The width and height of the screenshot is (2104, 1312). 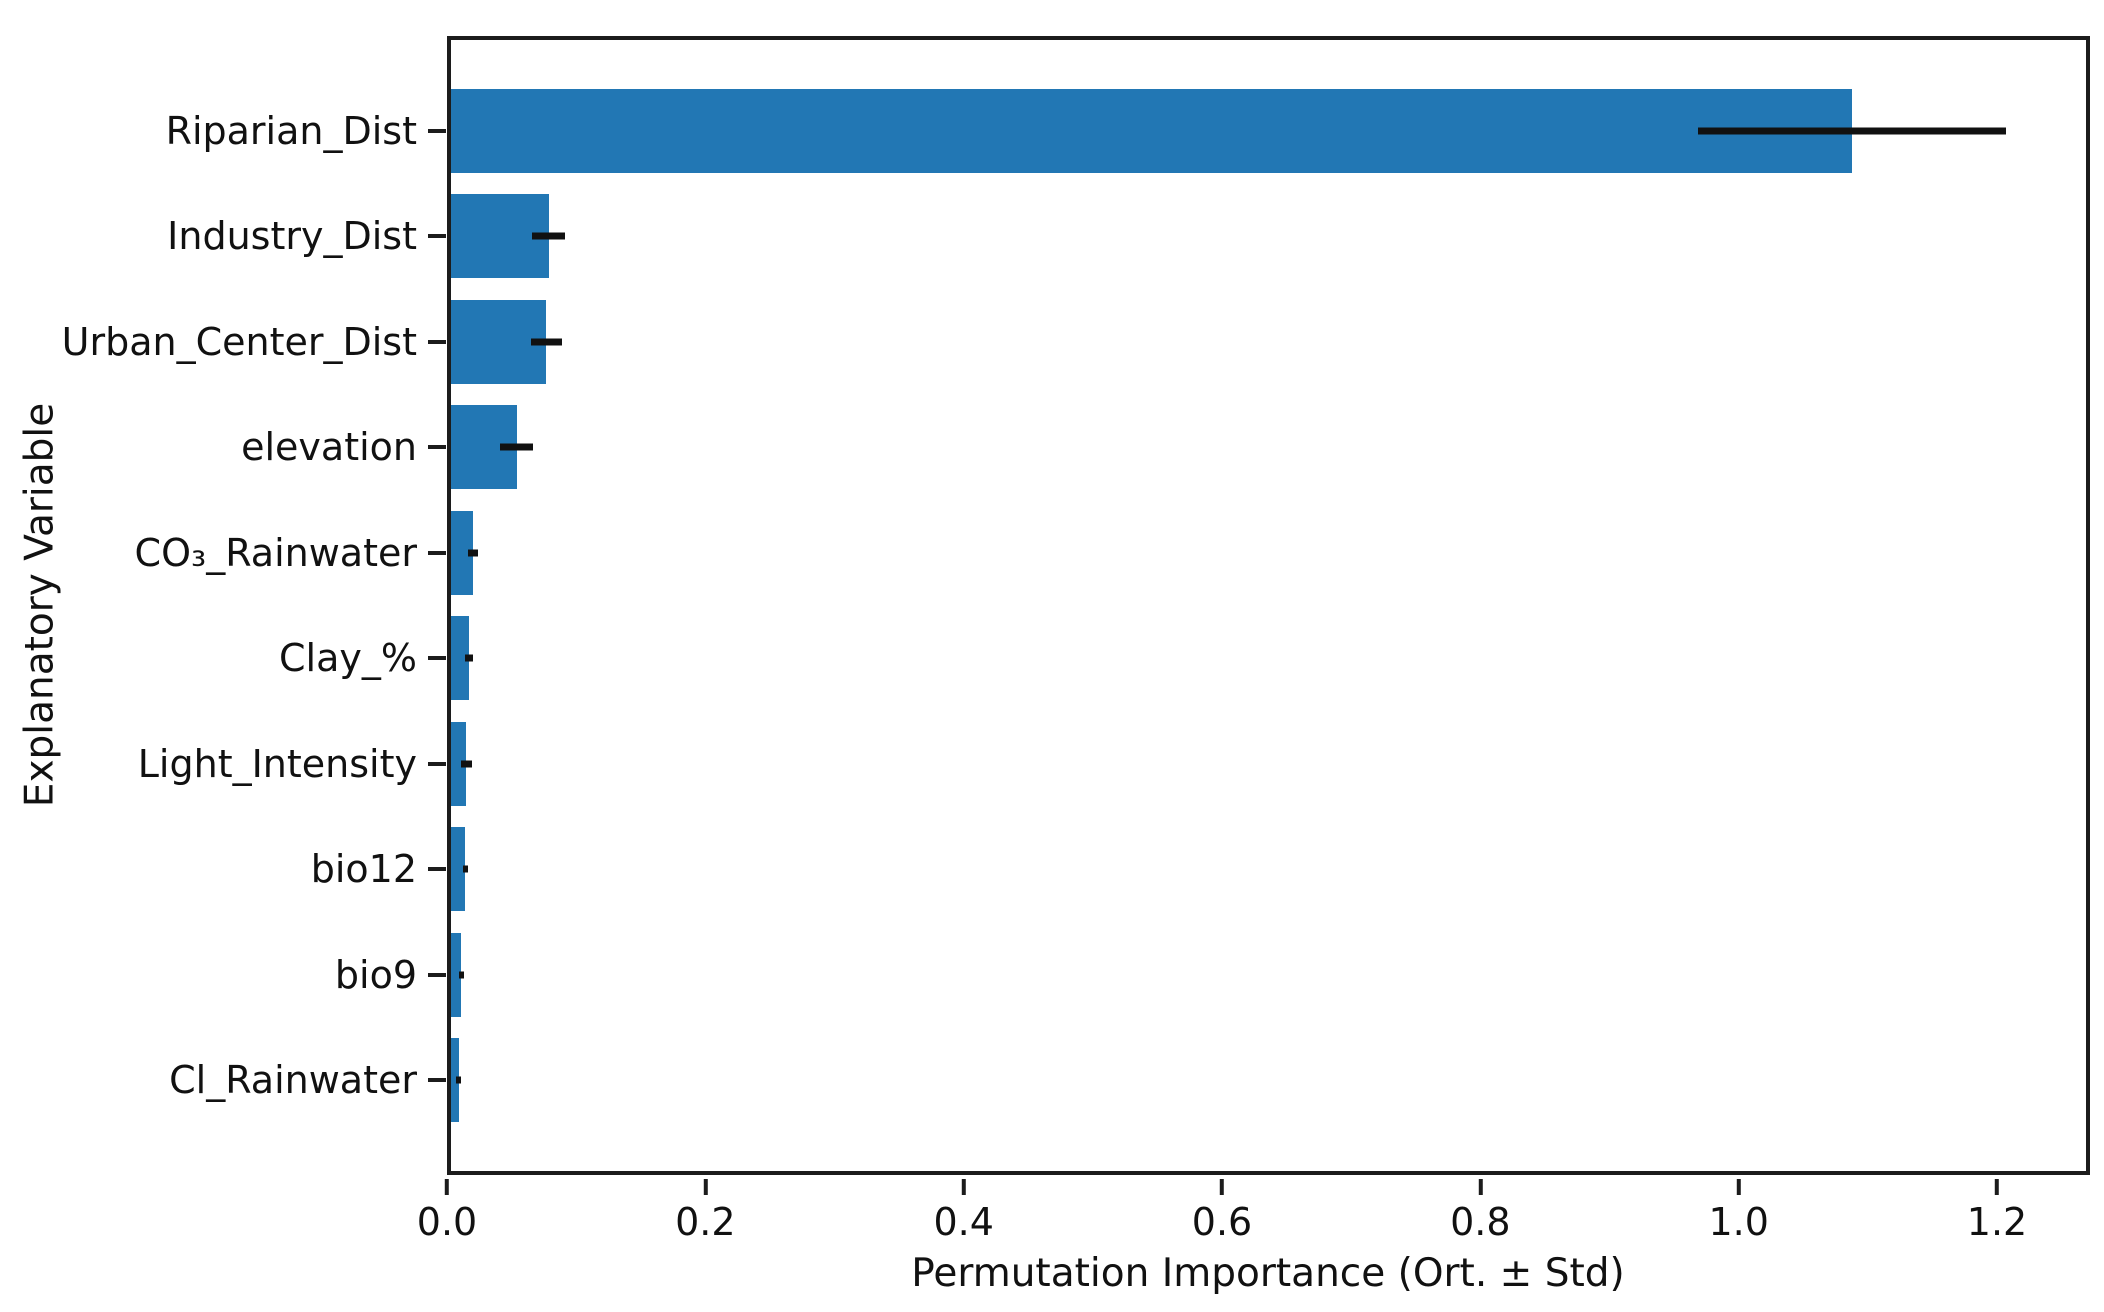 What do you see at coordinates (348, 658) in the screenshot?
I see `category-label: Clay_%` at bounding box center [348, 658].